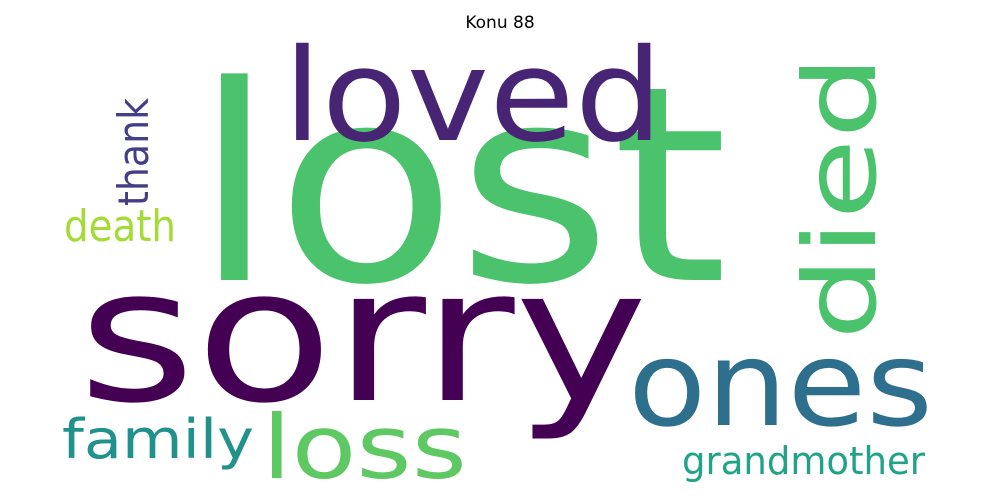 The height and width of the screenshot is (500, 1000). What do you see at coordinates (364, 447) in the screenshot?
I see `word-loss: loss` at bounding box center [364, 447].